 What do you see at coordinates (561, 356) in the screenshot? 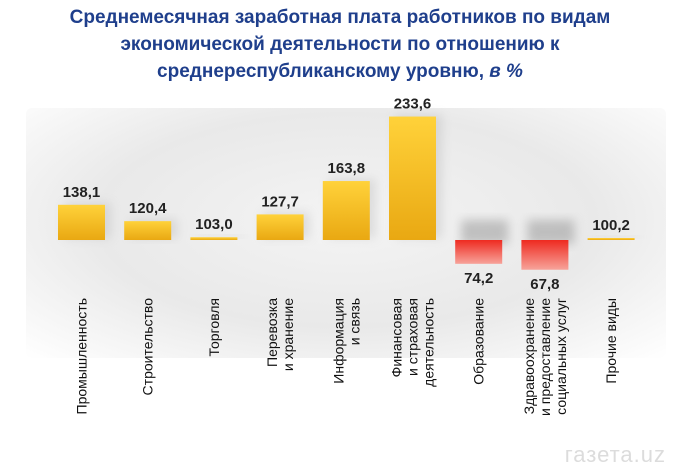
I see `category-label-line: социальных услуг` at bounding box center [561, 356].